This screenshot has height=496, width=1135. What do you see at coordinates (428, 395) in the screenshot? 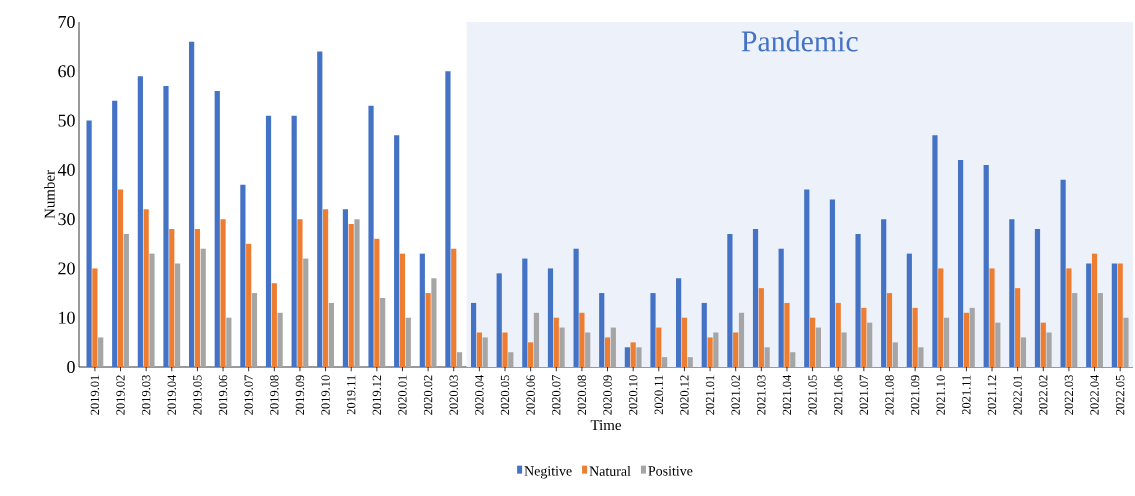
I see `x-tick-label: 2020.02` at bounding box center [428, 395].